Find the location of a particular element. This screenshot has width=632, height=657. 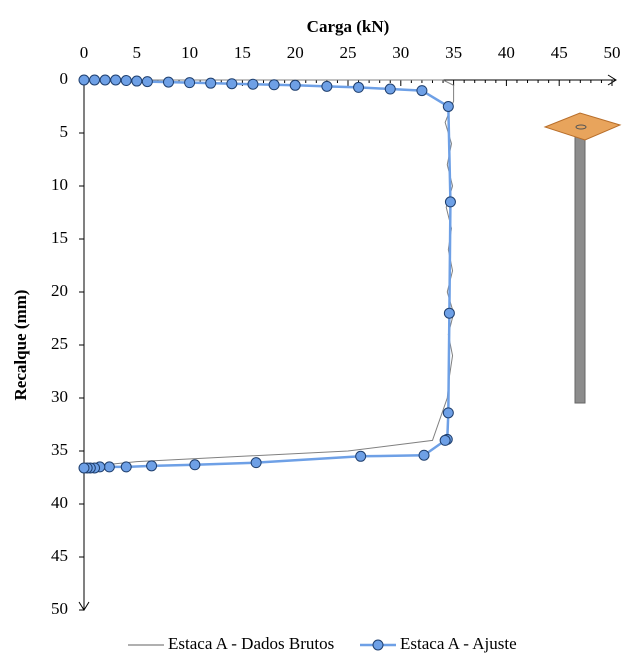

legend-label: Estaca A - Ajuste is located at coordinates (458, 643).